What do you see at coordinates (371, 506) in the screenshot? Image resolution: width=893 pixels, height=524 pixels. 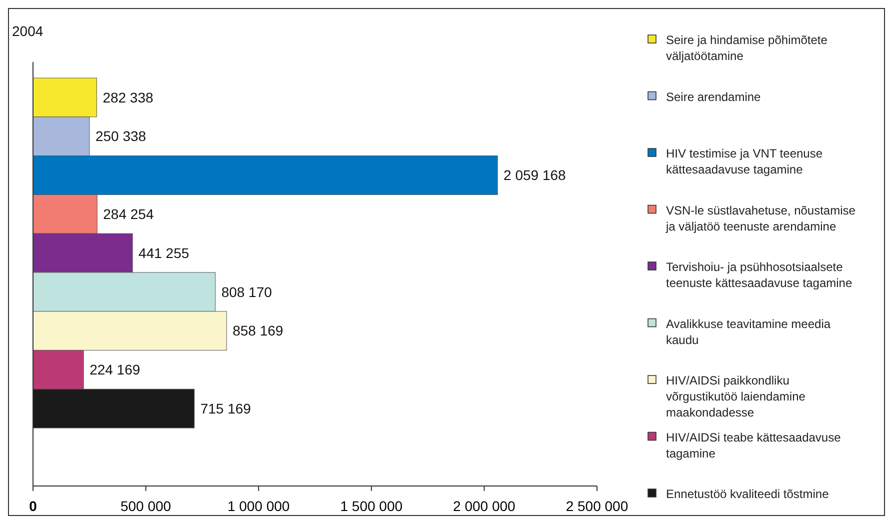 I see `x-tick-label: 1 500 000` at bounding box center [371, 506].